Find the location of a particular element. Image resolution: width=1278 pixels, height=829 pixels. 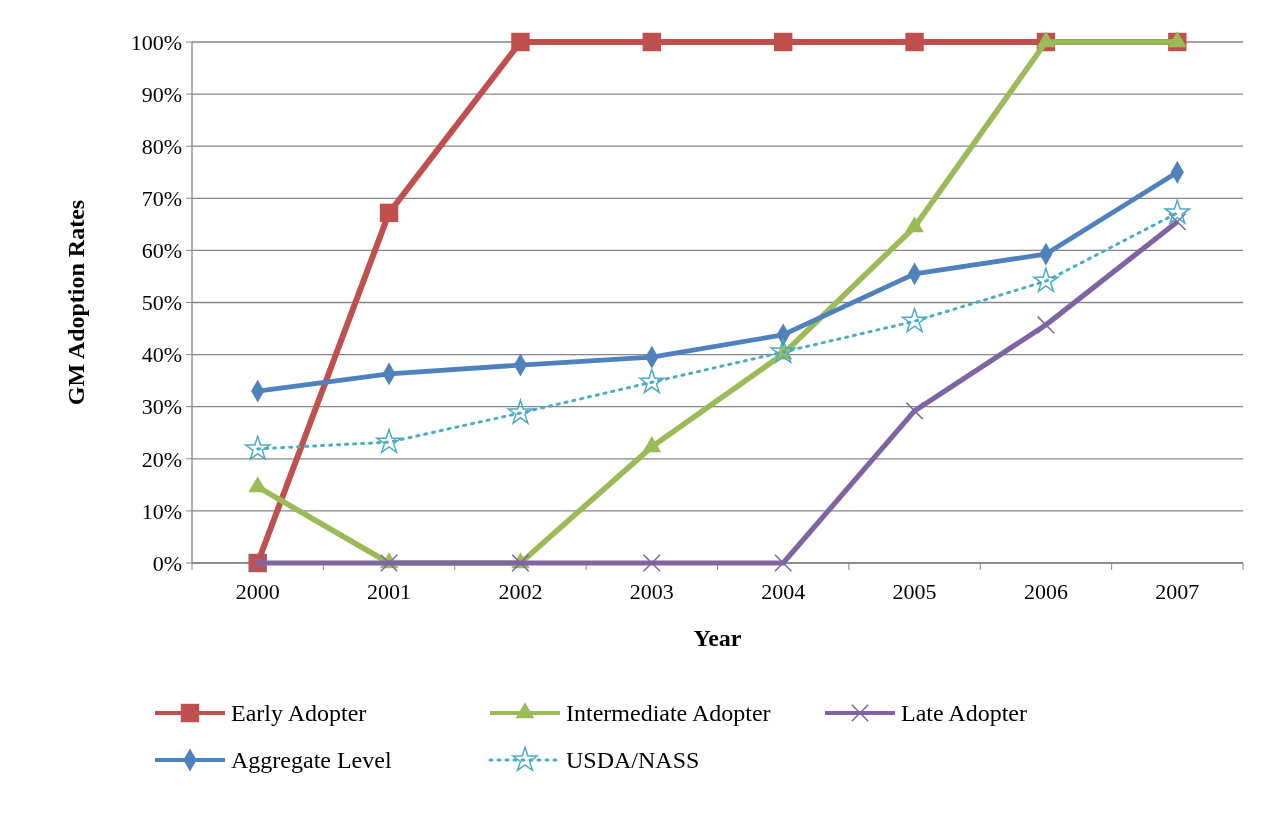

y-tick-label: 90% is located at coordinates (161, 94).